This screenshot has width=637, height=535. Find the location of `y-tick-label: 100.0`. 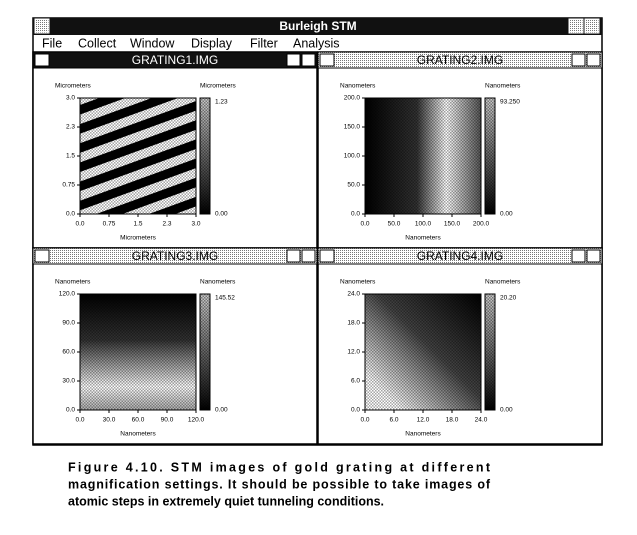

y-tick-label: 100.0 is located at coordinates (352, 156).